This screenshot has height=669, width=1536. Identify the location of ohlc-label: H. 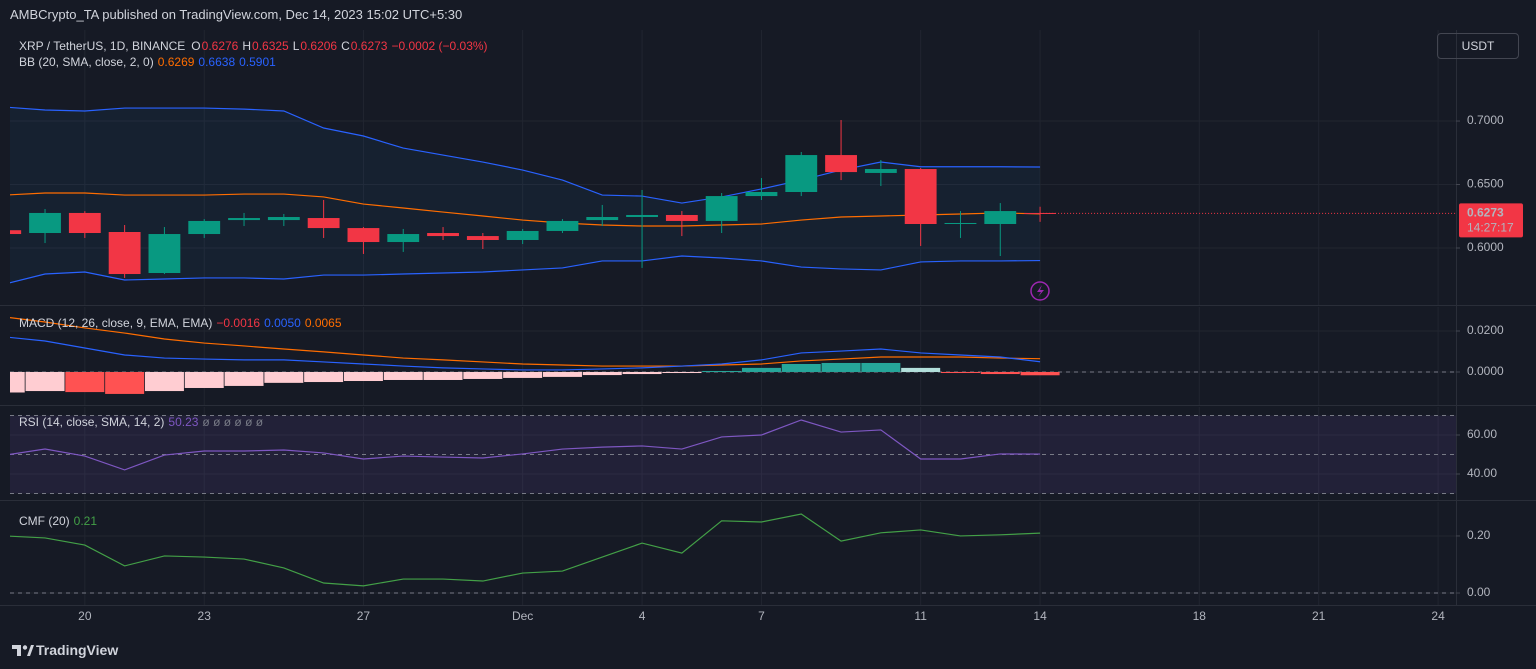
(247, 46).